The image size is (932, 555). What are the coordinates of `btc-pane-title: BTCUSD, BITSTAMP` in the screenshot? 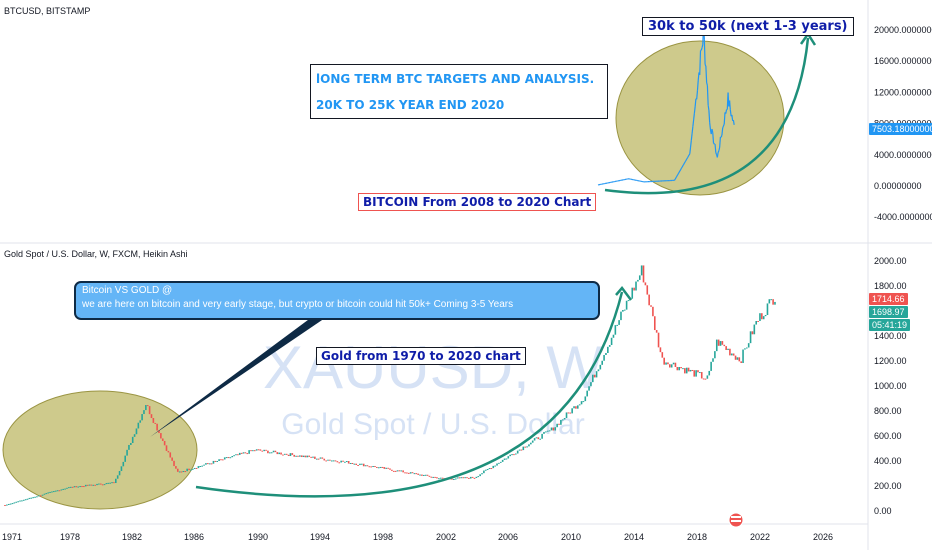 It's located at (47, 11).